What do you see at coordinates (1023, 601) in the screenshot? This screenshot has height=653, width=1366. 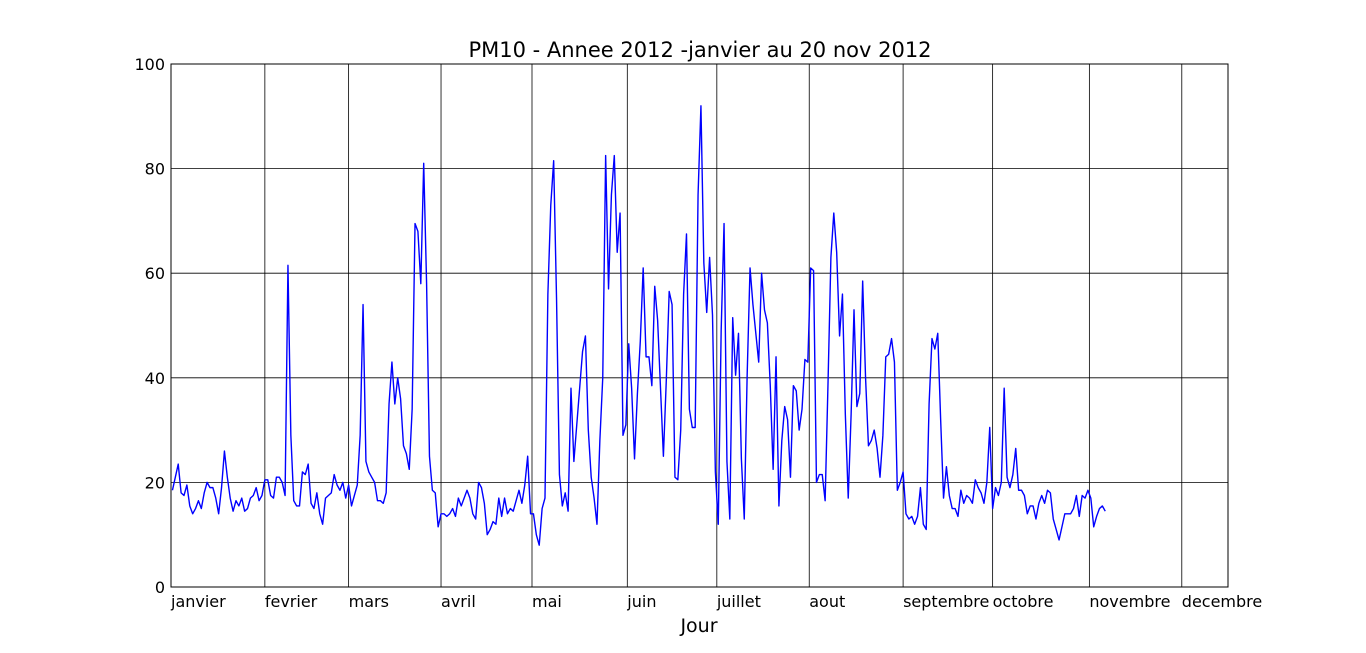 I see `x-tick-label: octobre` at bounding box center [1023, 601].